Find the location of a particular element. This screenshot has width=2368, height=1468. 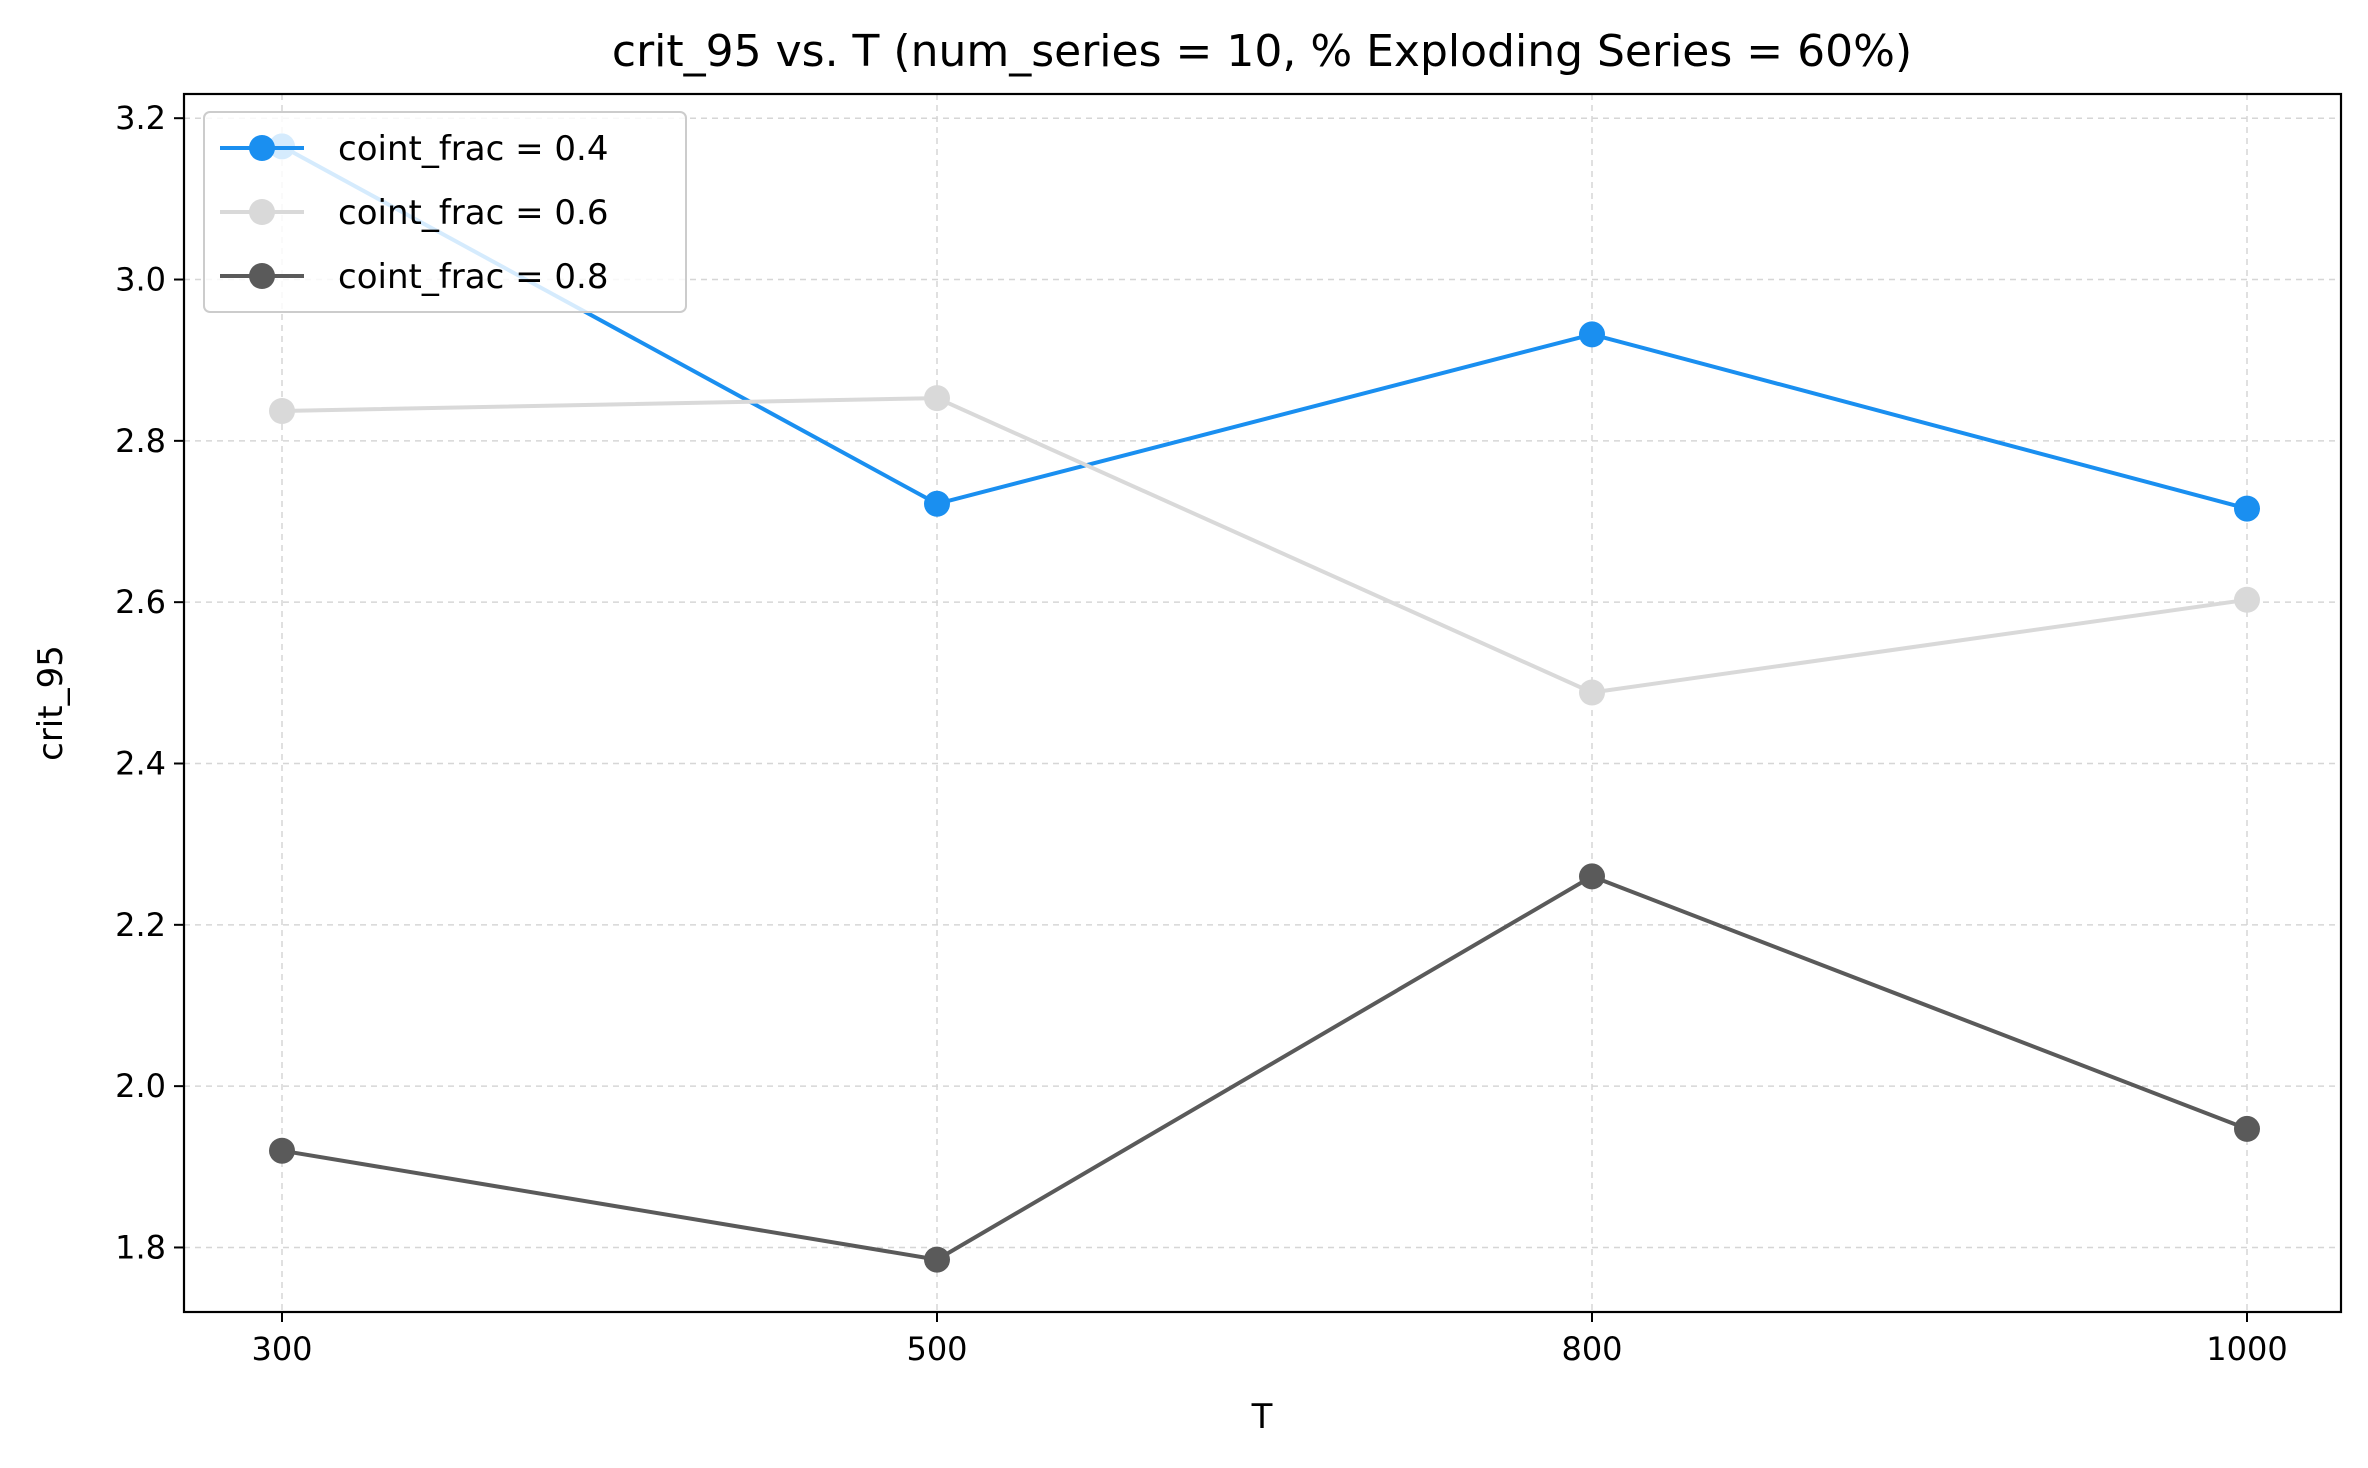

y-axis: 1.8 2.0 2.2 2.4 2.6 2.8 3.0 3.2 is located at coordinates (149, 682).